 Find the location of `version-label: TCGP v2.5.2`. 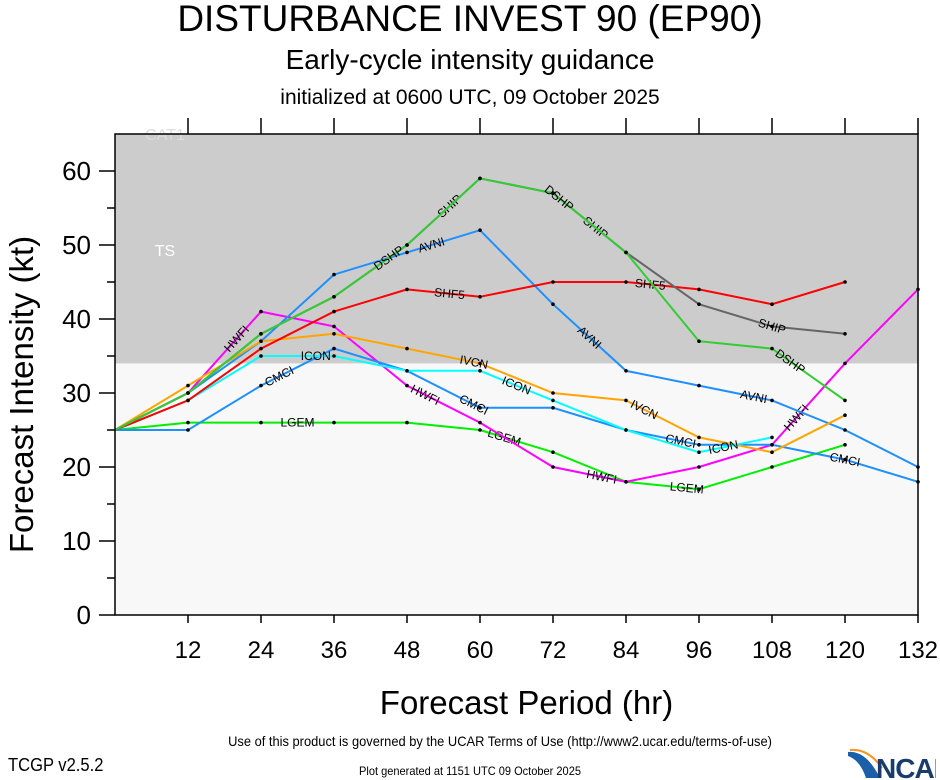

version-label: TCGP v2.5.2 is located at coordinates (56, 765).